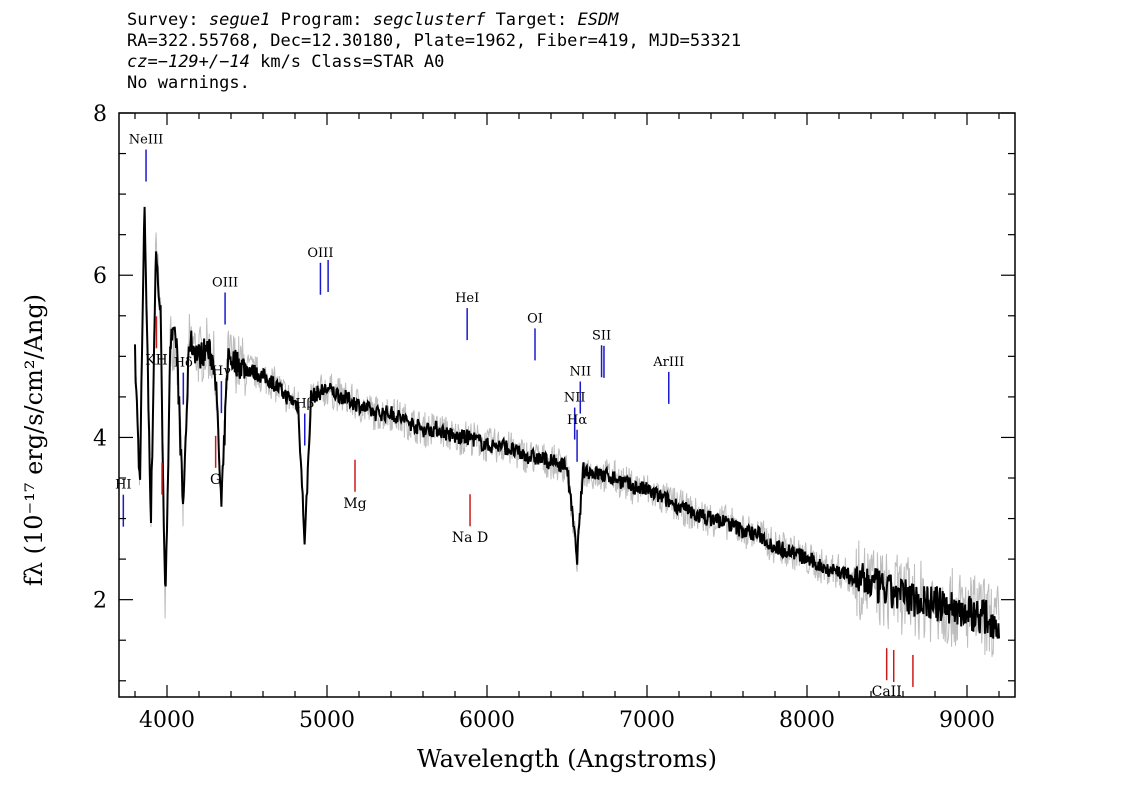 The height and width of the screenshot is (810, 1134). I want to click on header-line-redshift: cz=−129+/−14 km/s Class=STAR A0, so click(434, 62).